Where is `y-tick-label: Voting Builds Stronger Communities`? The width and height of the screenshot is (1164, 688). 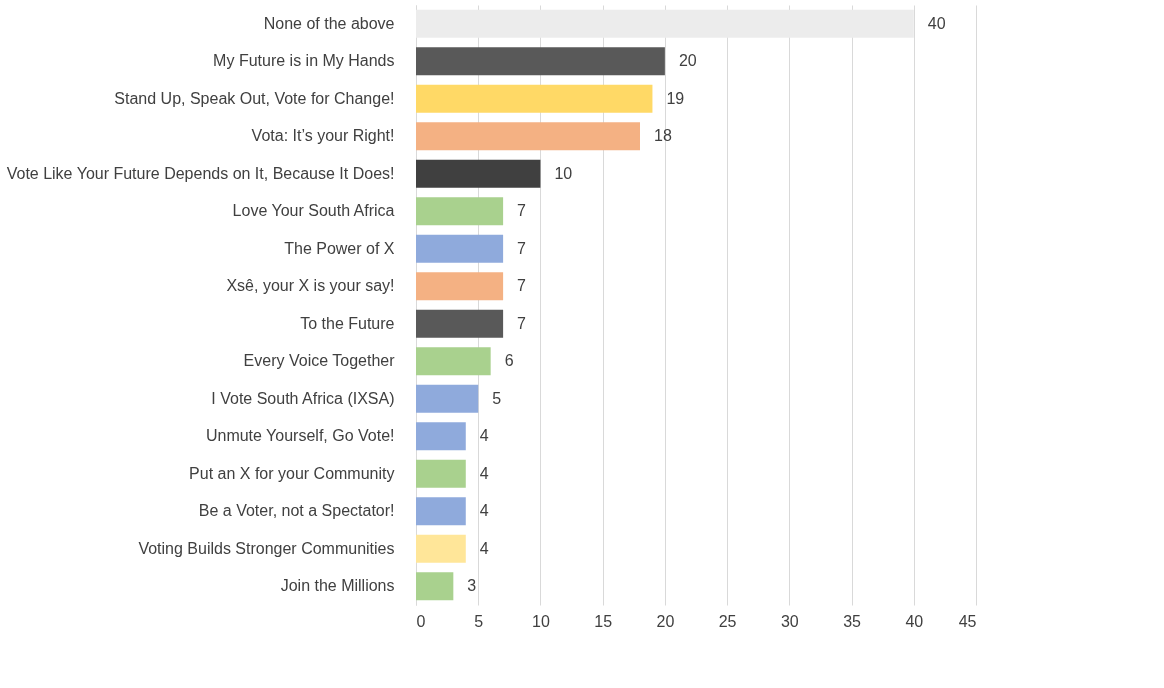
y-tick-label: Voting Builds Stronger Communities is located at coordinates (266, 548).